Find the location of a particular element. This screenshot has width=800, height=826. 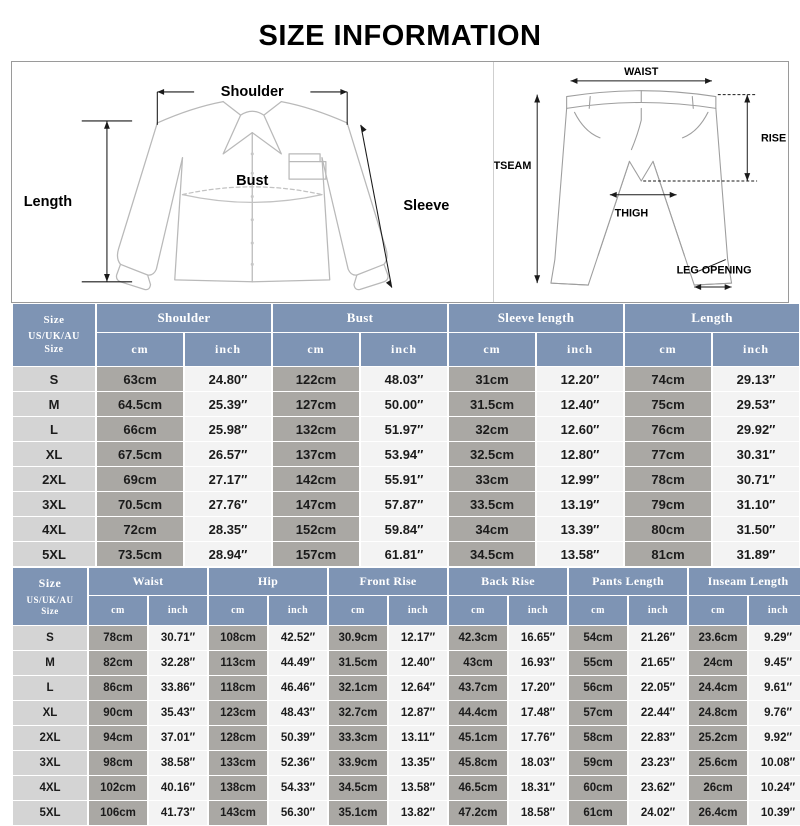

measurement-cell-inch: 25.98″ is located at coordinates (228, 429).